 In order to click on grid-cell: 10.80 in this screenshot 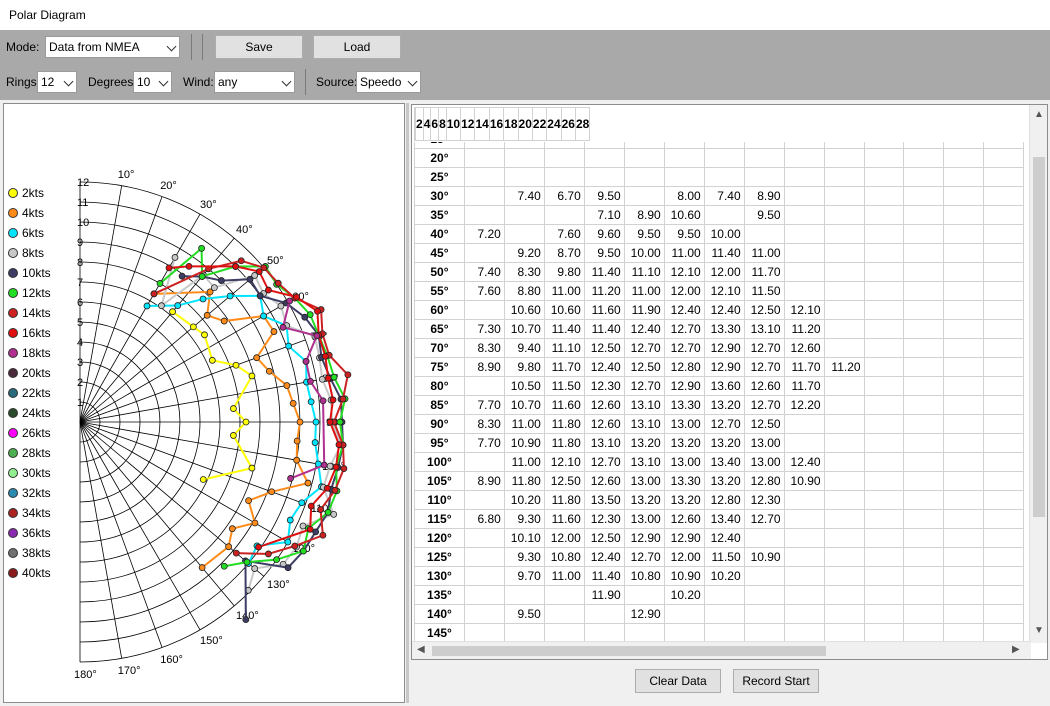, I will do `click(564, 557)`.